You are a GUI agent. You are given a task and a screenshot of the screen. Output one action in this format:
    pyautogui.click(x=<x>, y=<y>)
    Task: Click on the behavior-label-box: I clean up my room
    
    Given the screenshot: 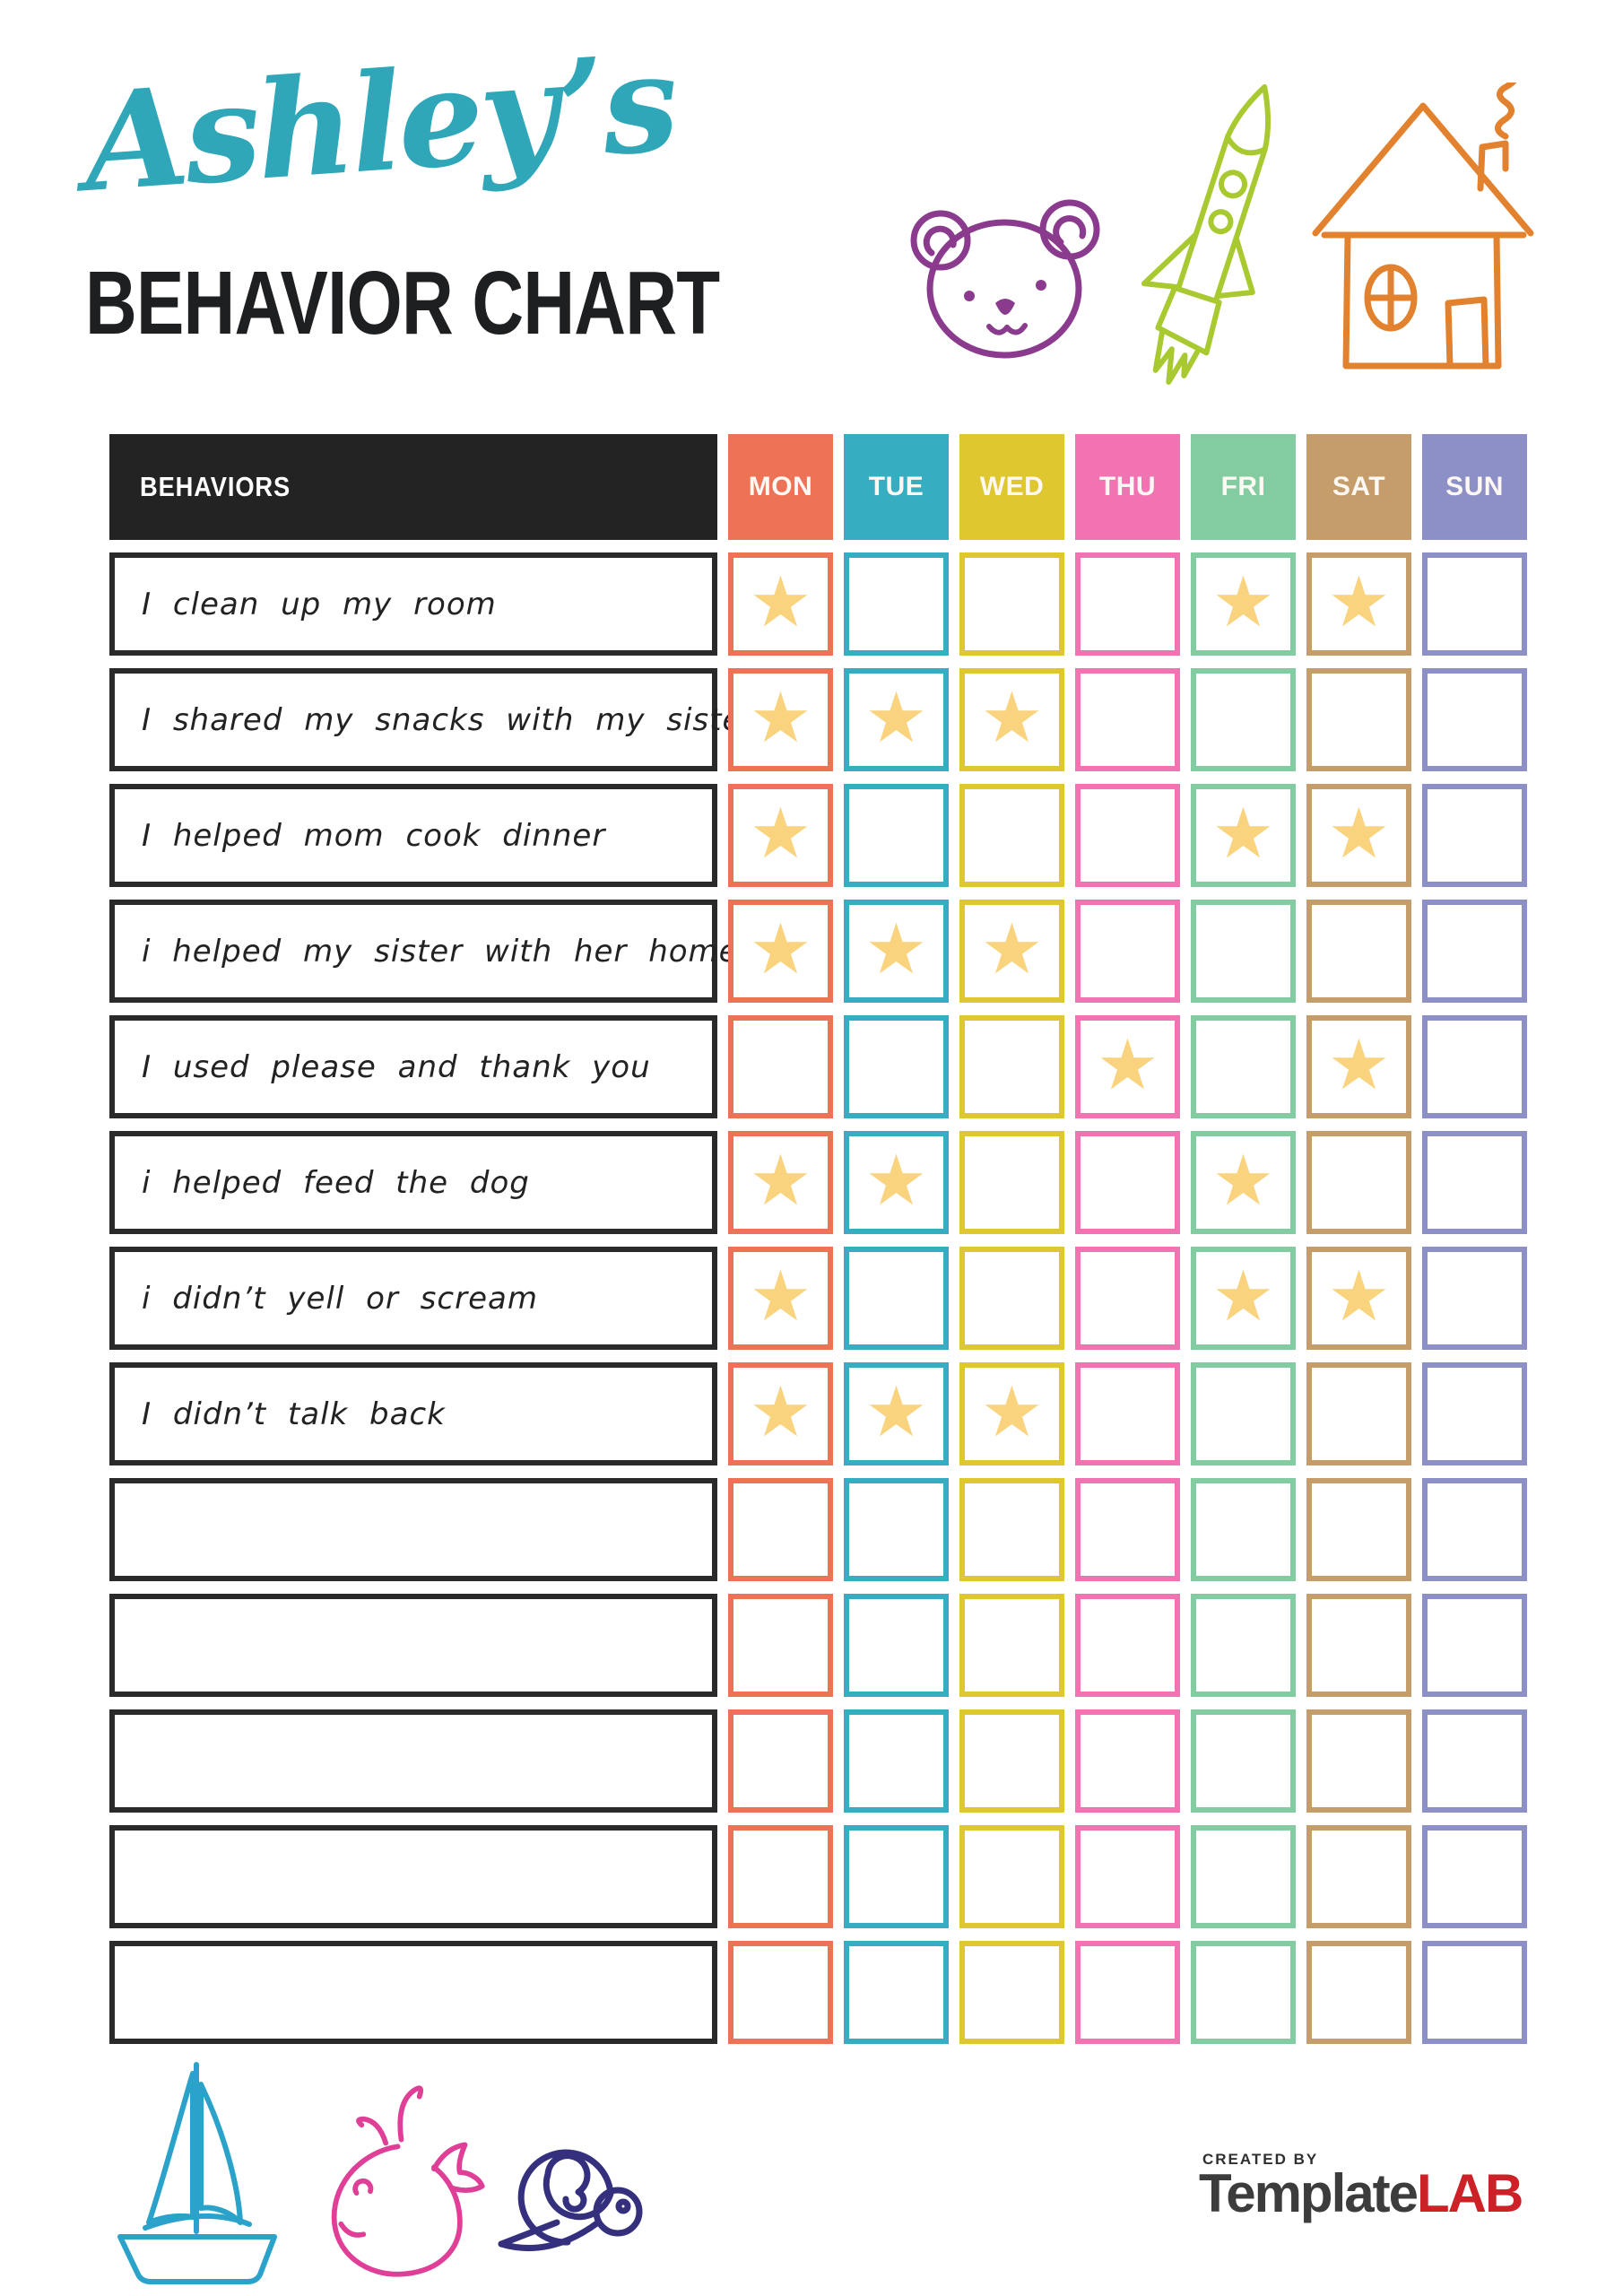 What is the action you would take?
    pyautogui.click(x=413, y=604)
    